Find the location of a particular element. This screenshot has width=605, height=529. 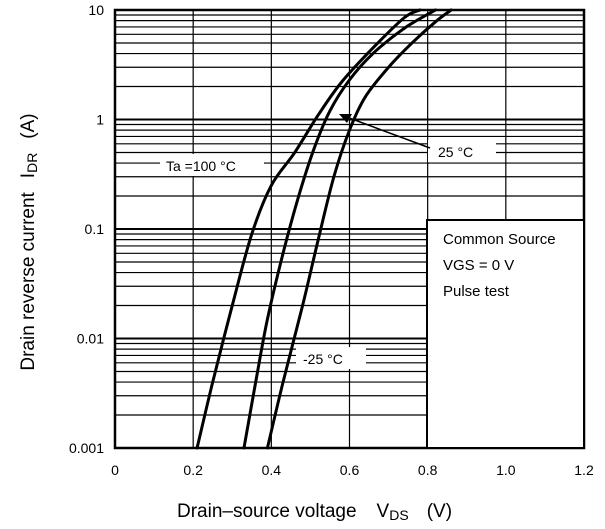

label-25c-leader is located at coordinates (387, 132).